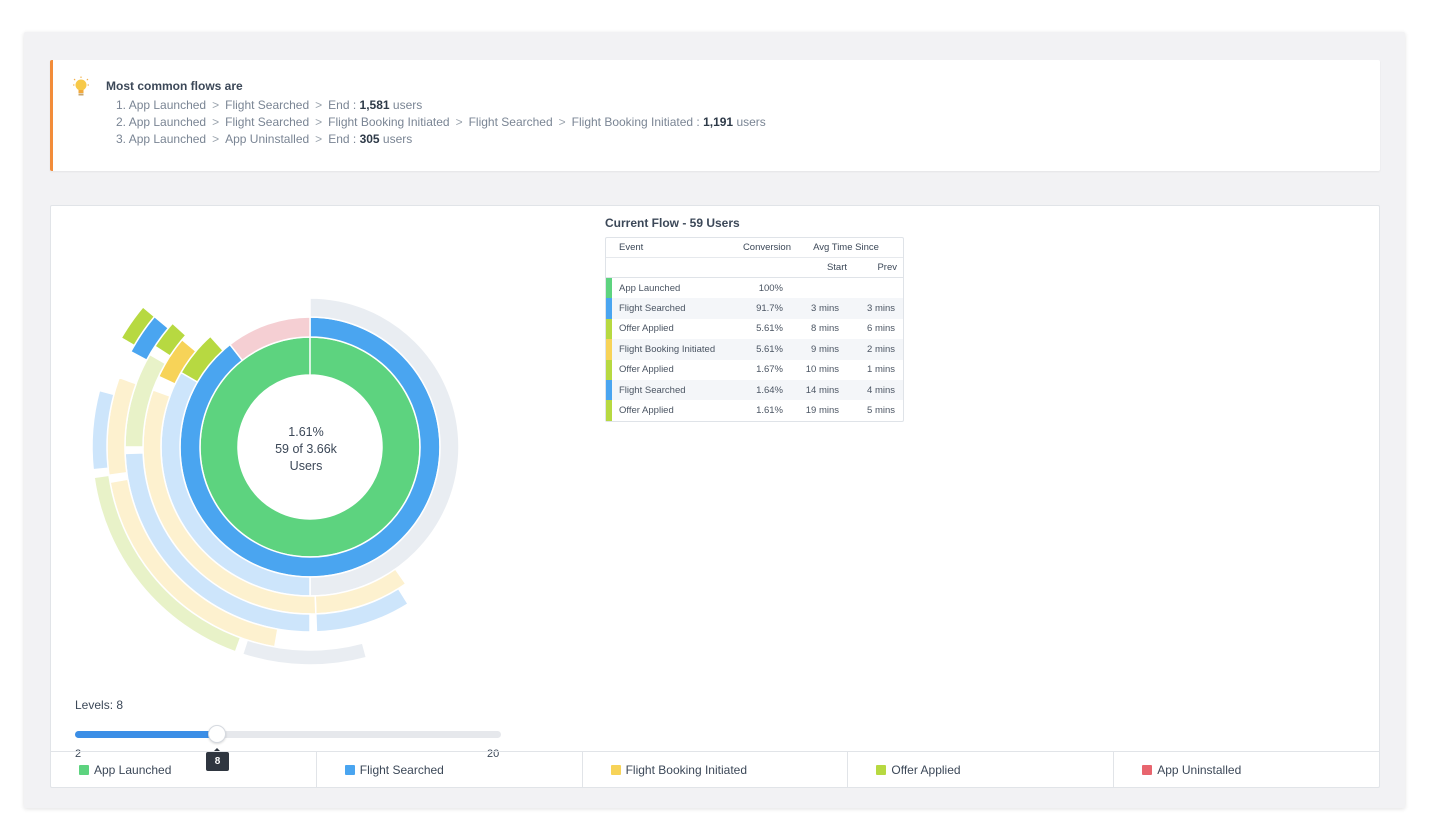 The width and height of the screenshot is (1430, 840). Describe the element at coordinates (887, 267) in the screenshot. I see `header-prev: Prev` at that location.